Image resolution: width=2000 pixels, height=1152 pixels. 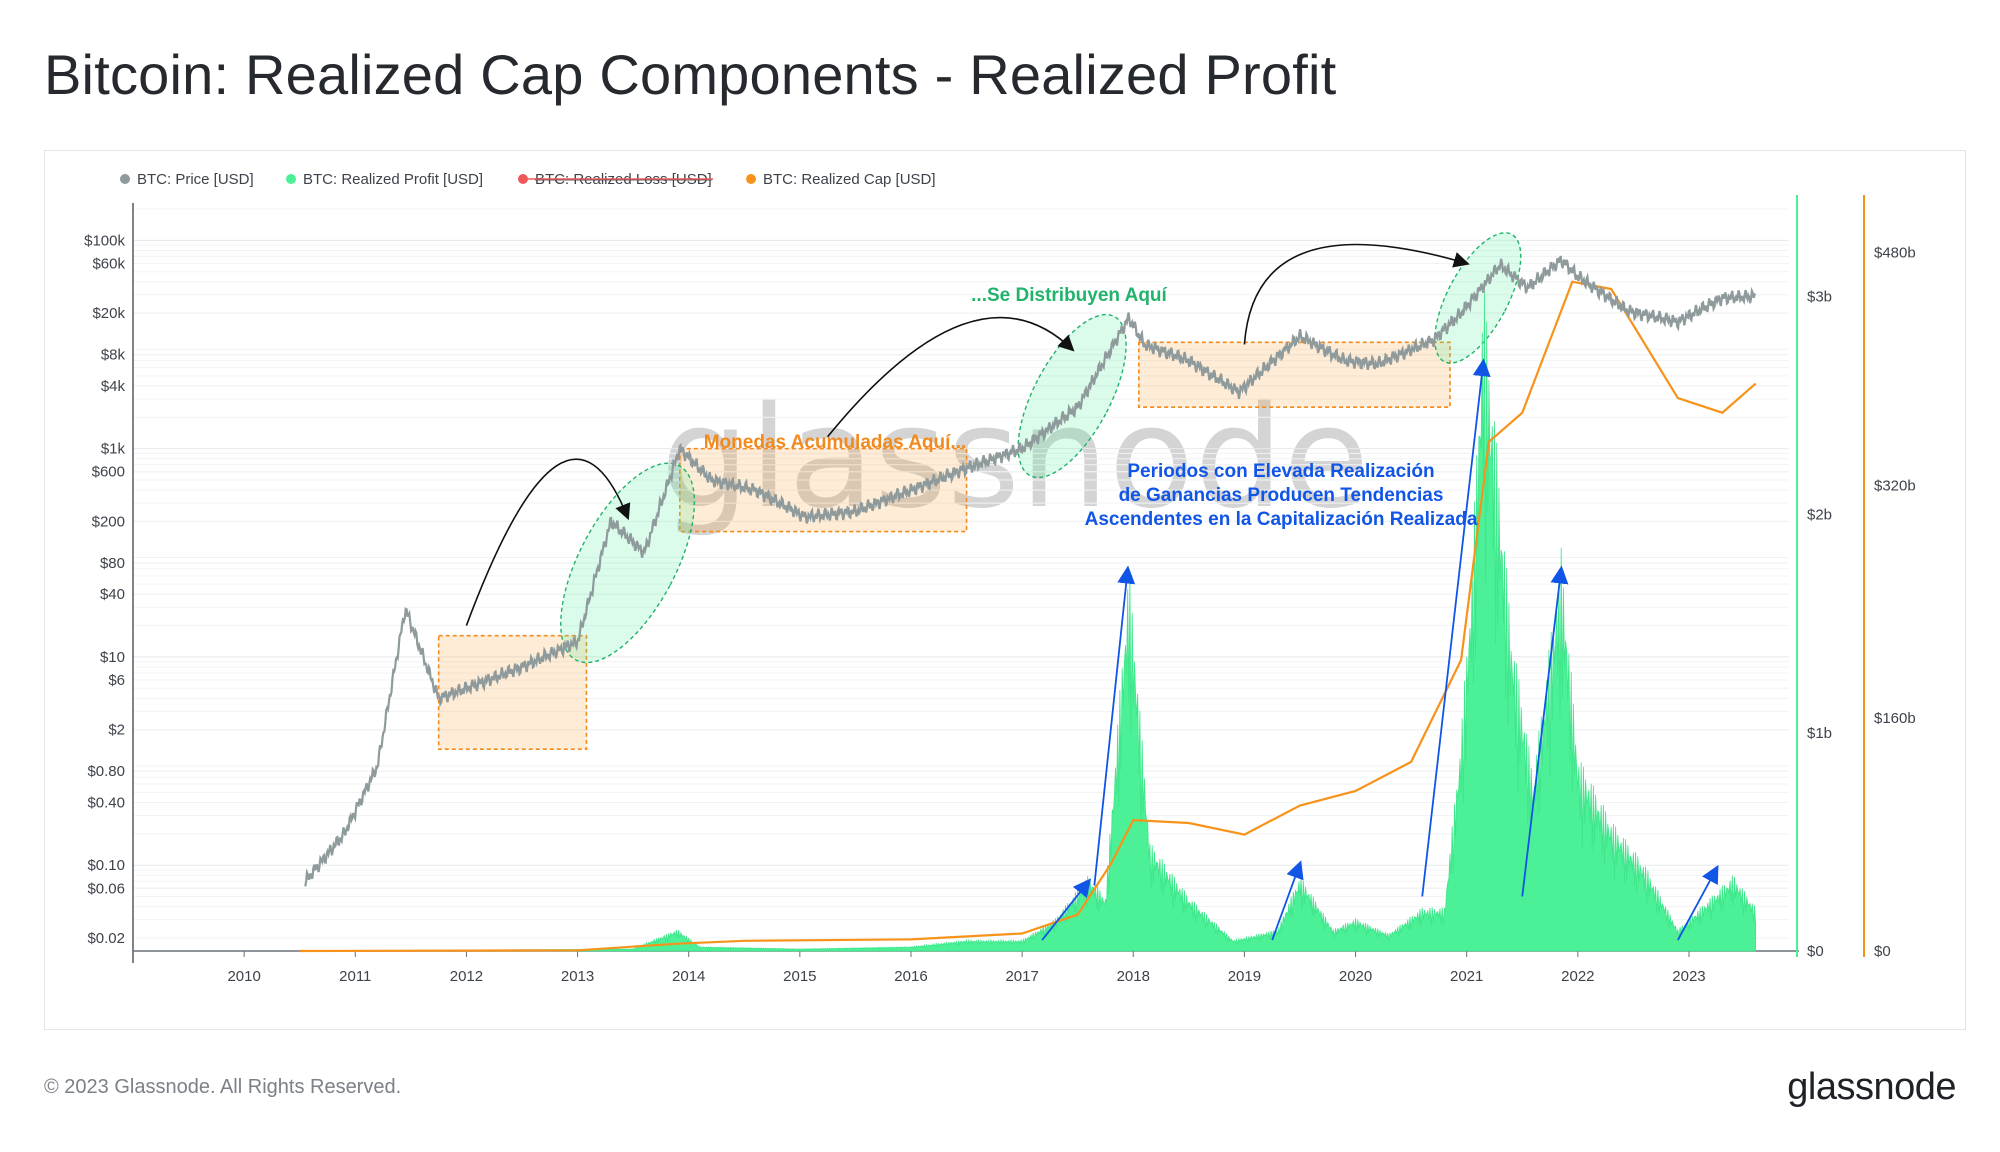 What do you see at coordinates (393, 179) in the screenshot?
I see `legend-label-realized-profit: BTC: Realized Profit [USD]` at bounding box center [393, 179].